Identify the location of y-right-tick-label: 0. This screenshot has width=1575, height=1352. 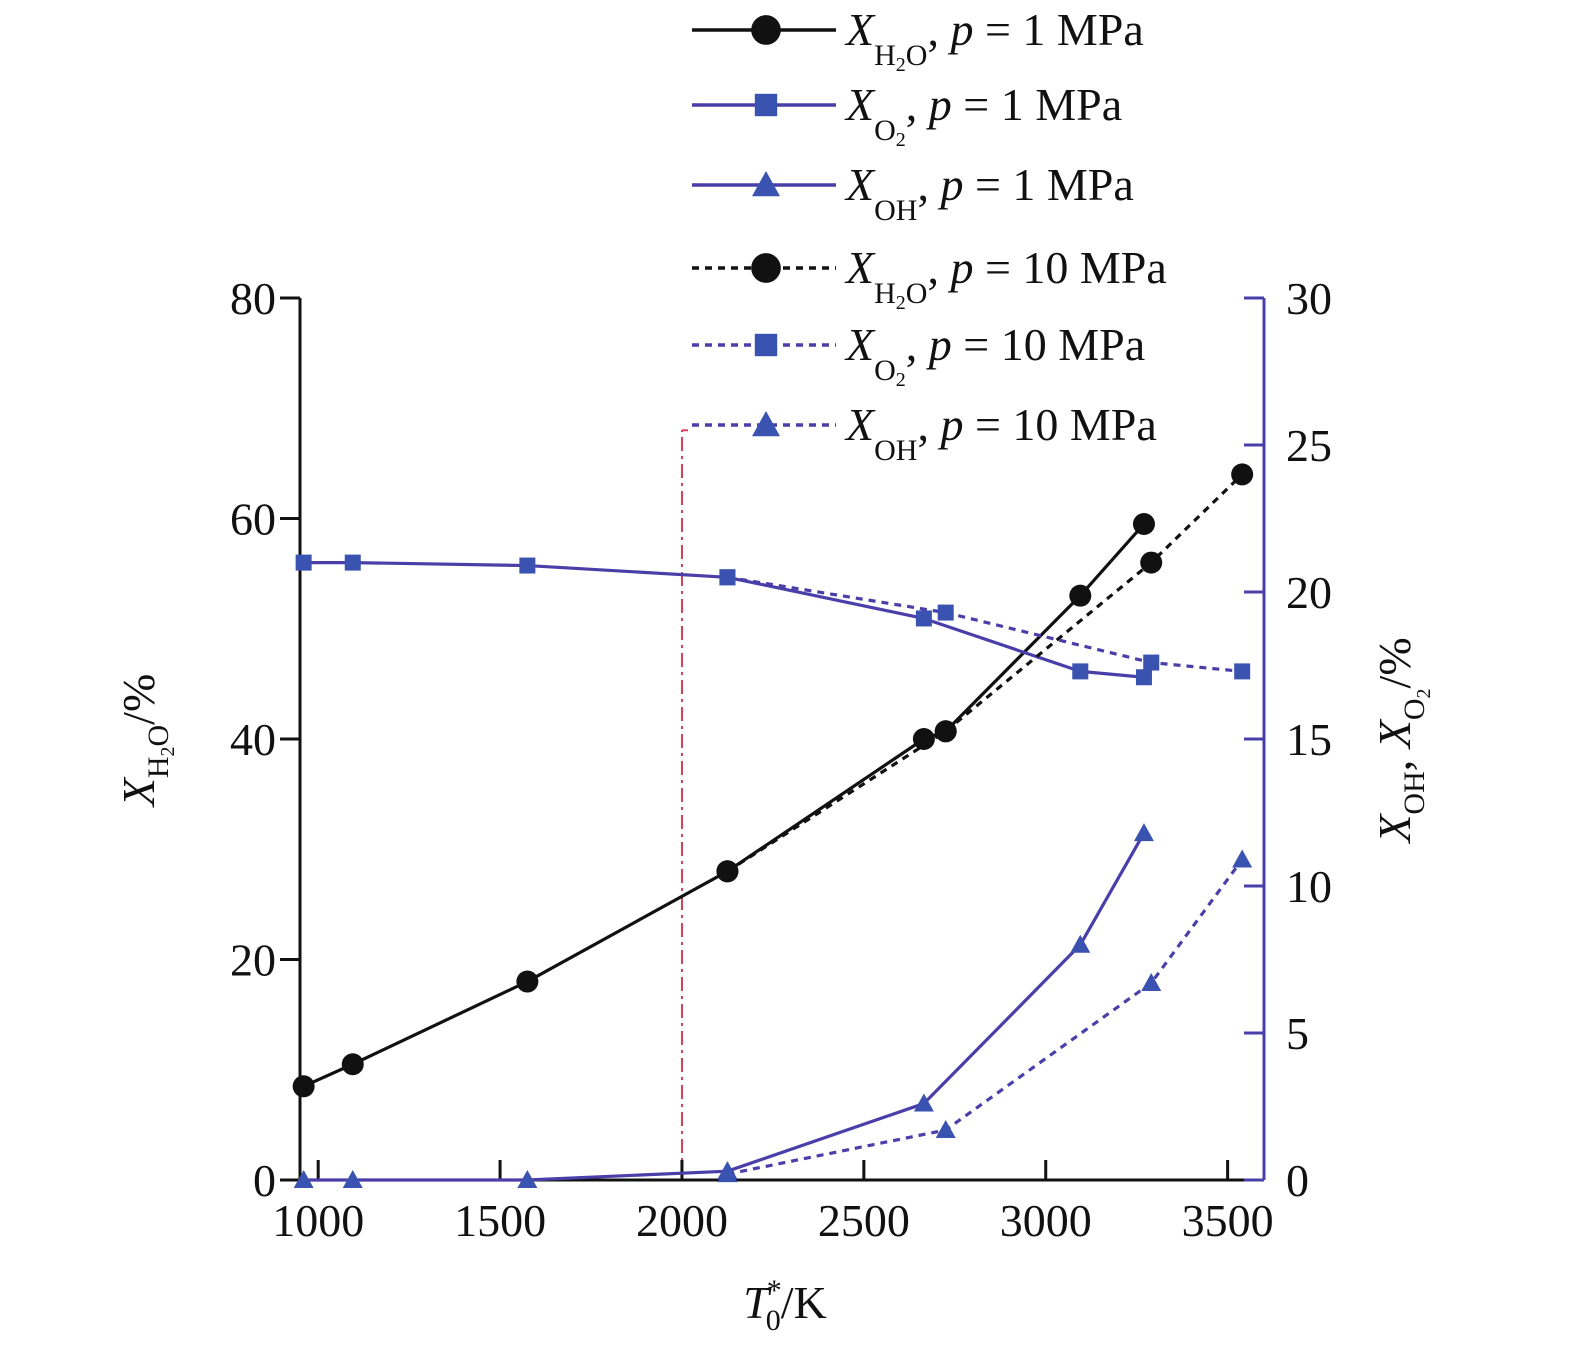
(1297, 1180).